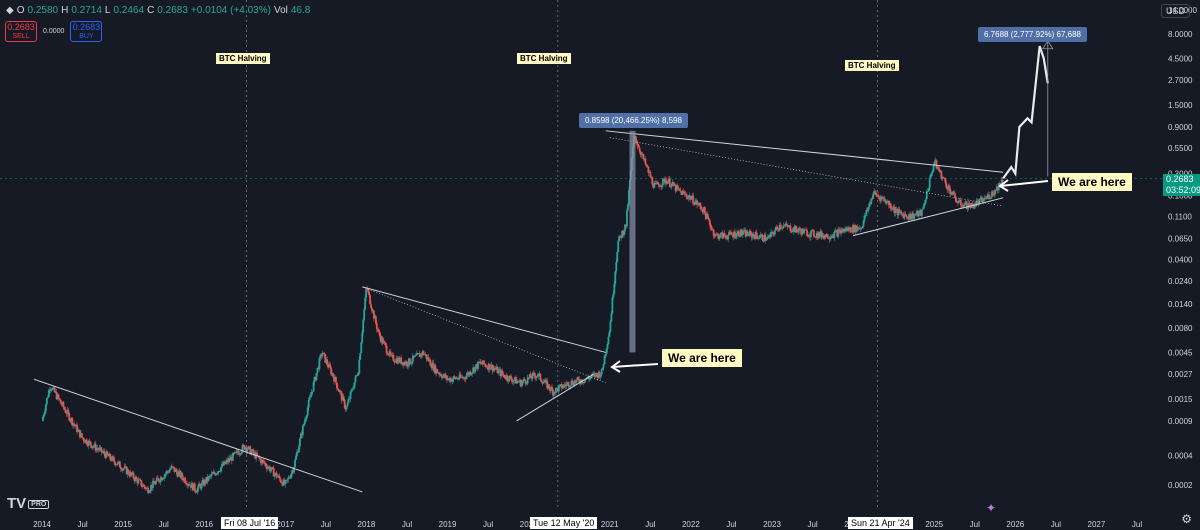  What do you see at coordinates (10, 10) in the screenshot?
I see `symbol-icon: ◆` at bounding box center [10, 10].